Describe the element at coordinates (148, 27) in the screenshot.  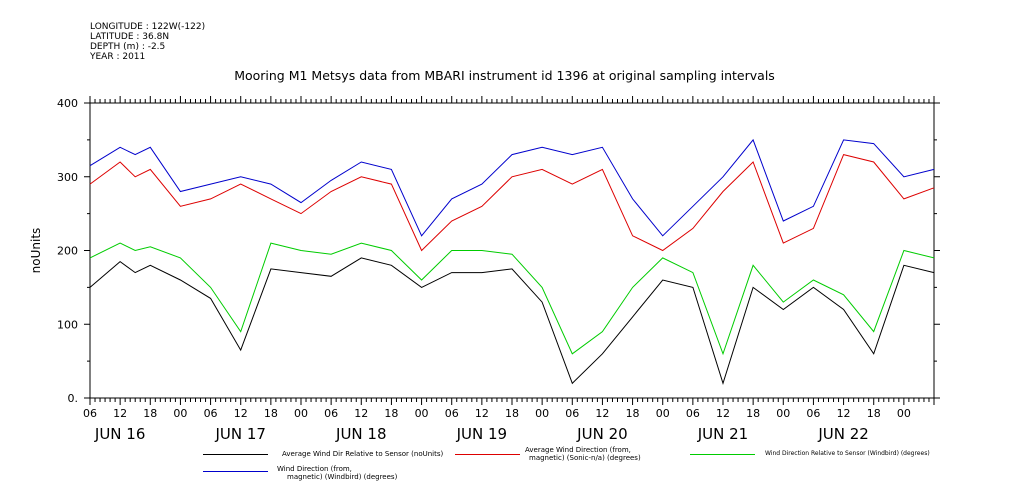
I see `meta-longitude: LONGITUDE : 122W(-122)` at that location.